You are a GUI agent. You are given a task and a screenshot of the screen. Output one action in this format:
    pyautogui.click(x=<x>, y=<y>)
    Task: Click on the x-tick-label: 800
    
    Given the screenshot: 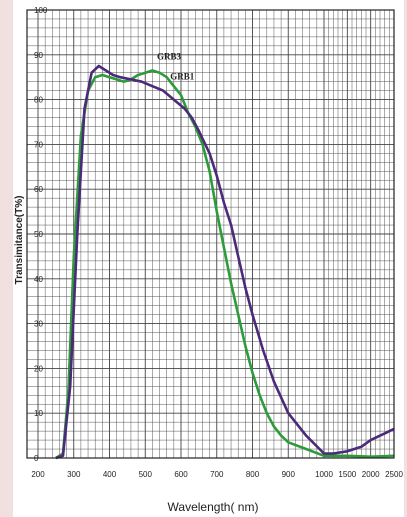 What is the action you would take?
    pyautogui.click(x=253, y=474)
    